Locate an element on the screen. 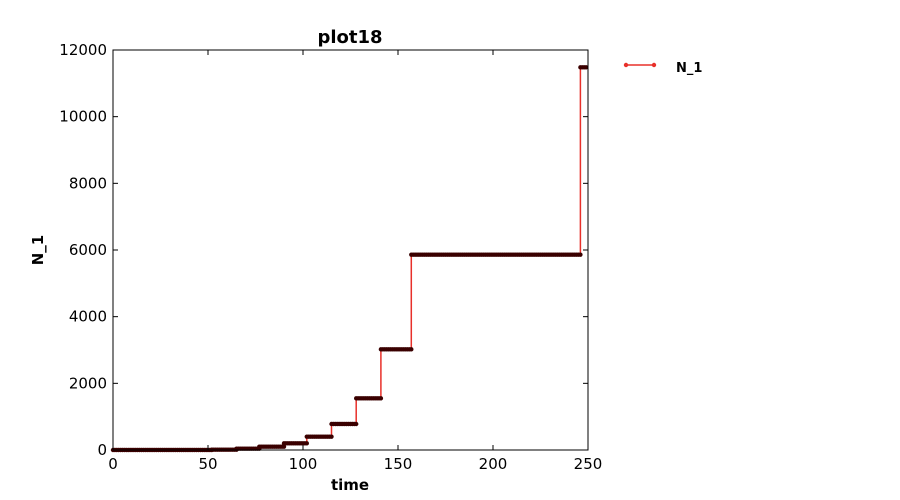 The height and width of the screenshot is (500, 900). y-tick-label: 6000 is located at coordinates (88, 250).